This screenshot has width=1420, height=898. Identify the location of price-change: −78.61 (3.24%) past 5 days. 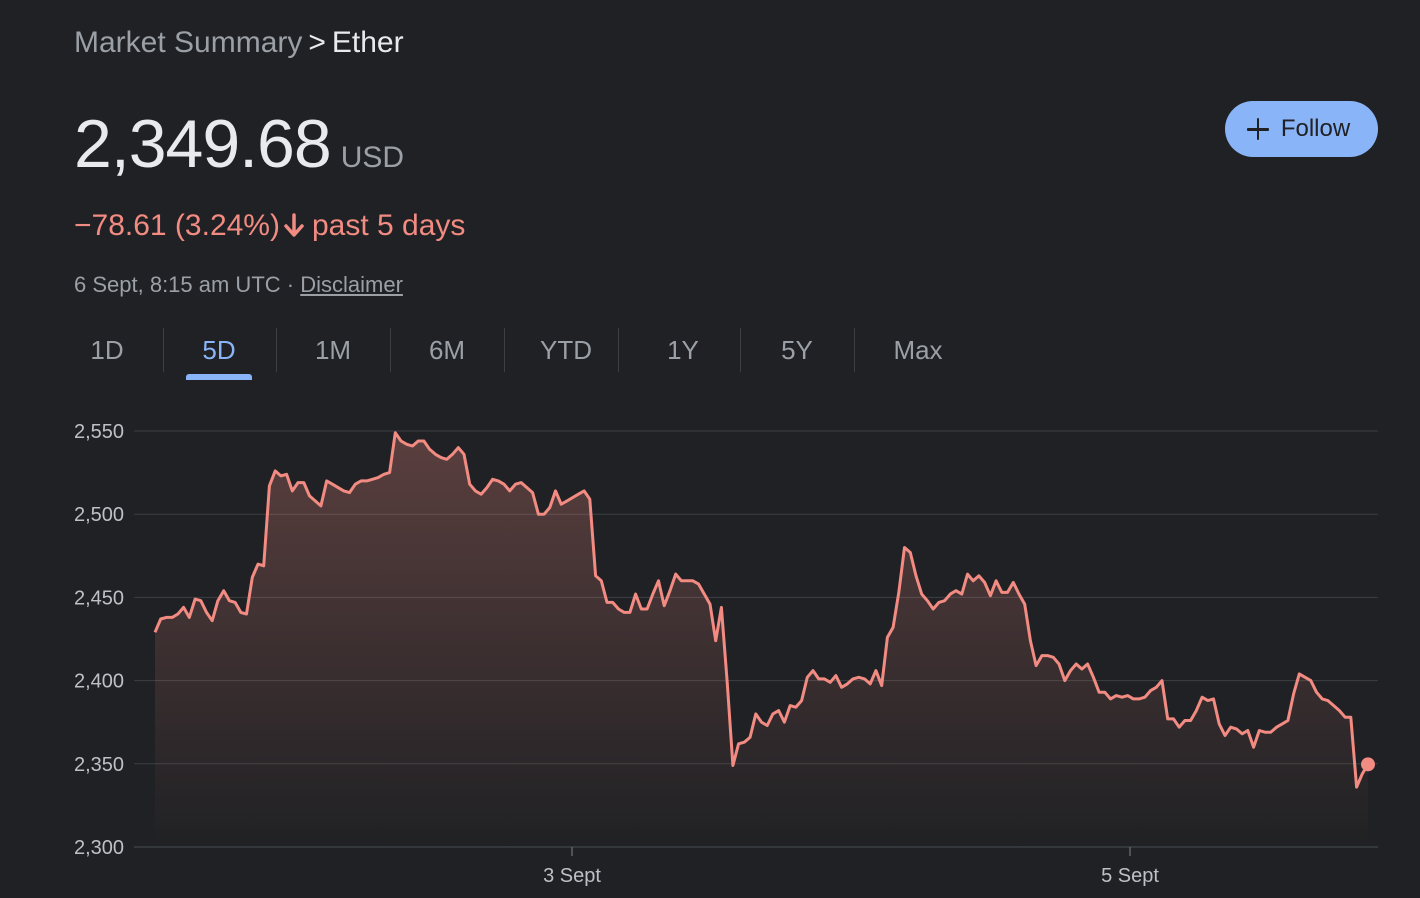
(269, 226).